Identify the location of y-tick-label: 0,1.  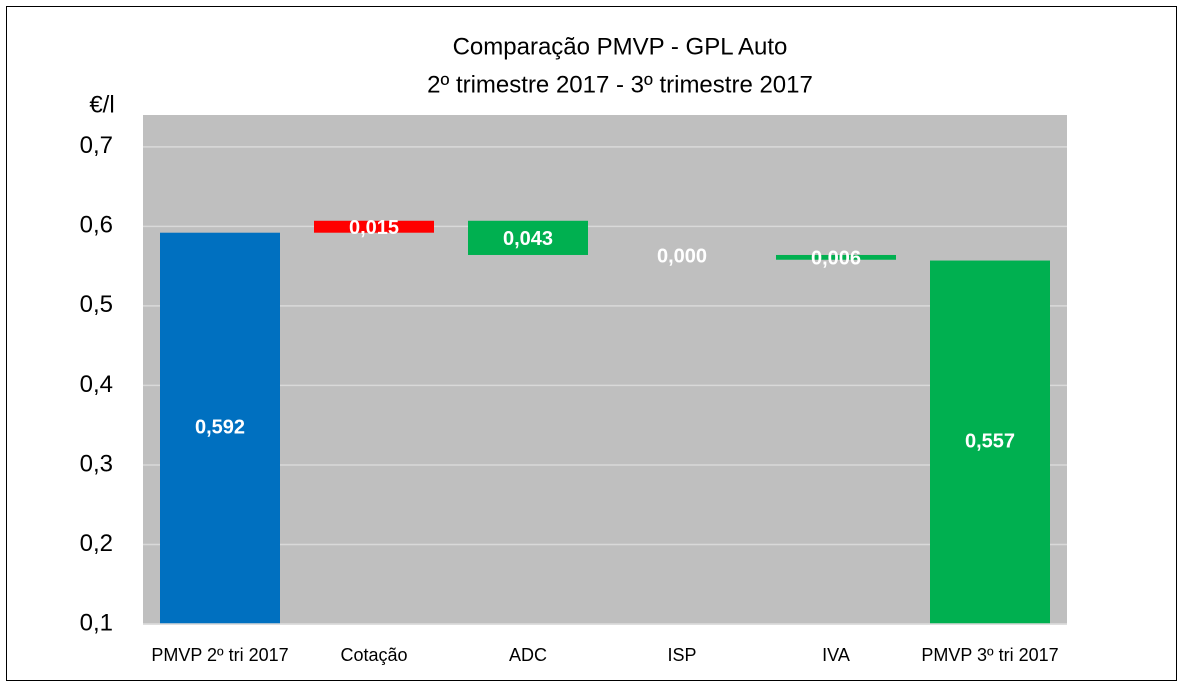
(96, 622).